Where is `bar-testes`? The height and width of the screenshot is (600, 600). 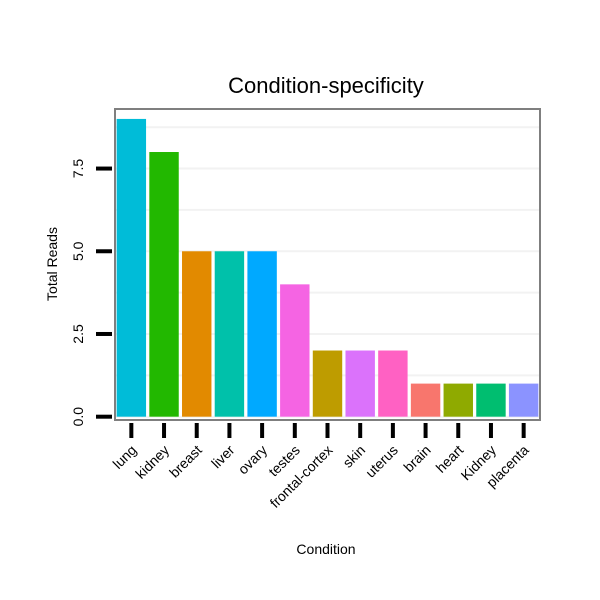
bar-testes is located at coordinates (295, 350).